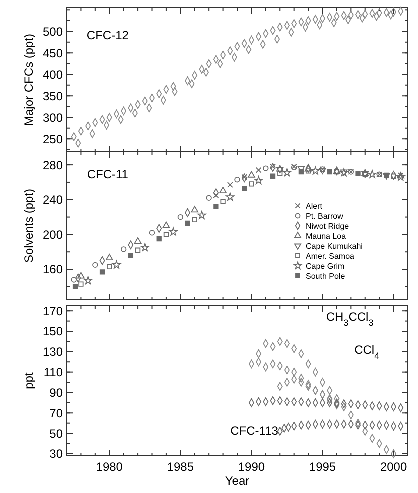 The width and height of the screenshot is (418, 493). What do you see at coordinates (315, 206) in the screenshot?
I see `legend-label: Alert` at bounding box center [315, 206].